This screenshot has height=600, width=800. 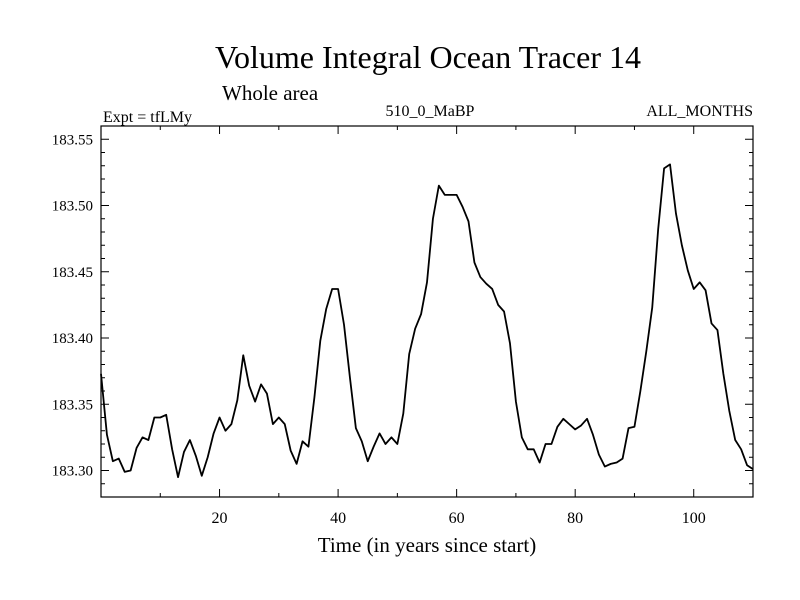 I want to click on y-tick-label: 183.35, so click(x=72, y=405).